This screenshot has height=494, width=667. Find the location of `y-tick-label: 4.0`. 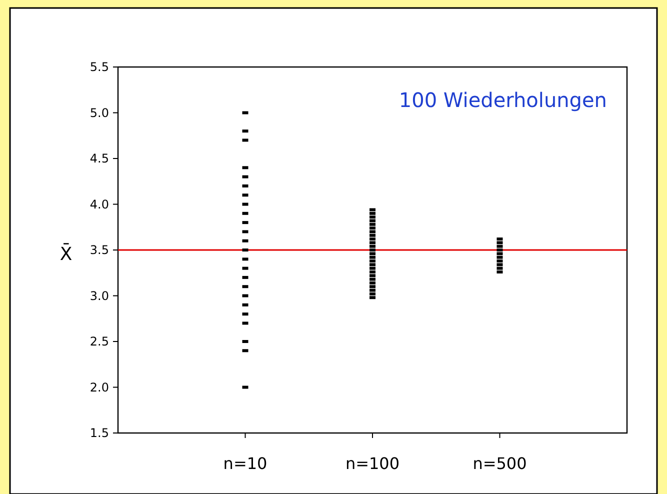

y-tick-label: 4.0 is located at coordinates (99, 204).